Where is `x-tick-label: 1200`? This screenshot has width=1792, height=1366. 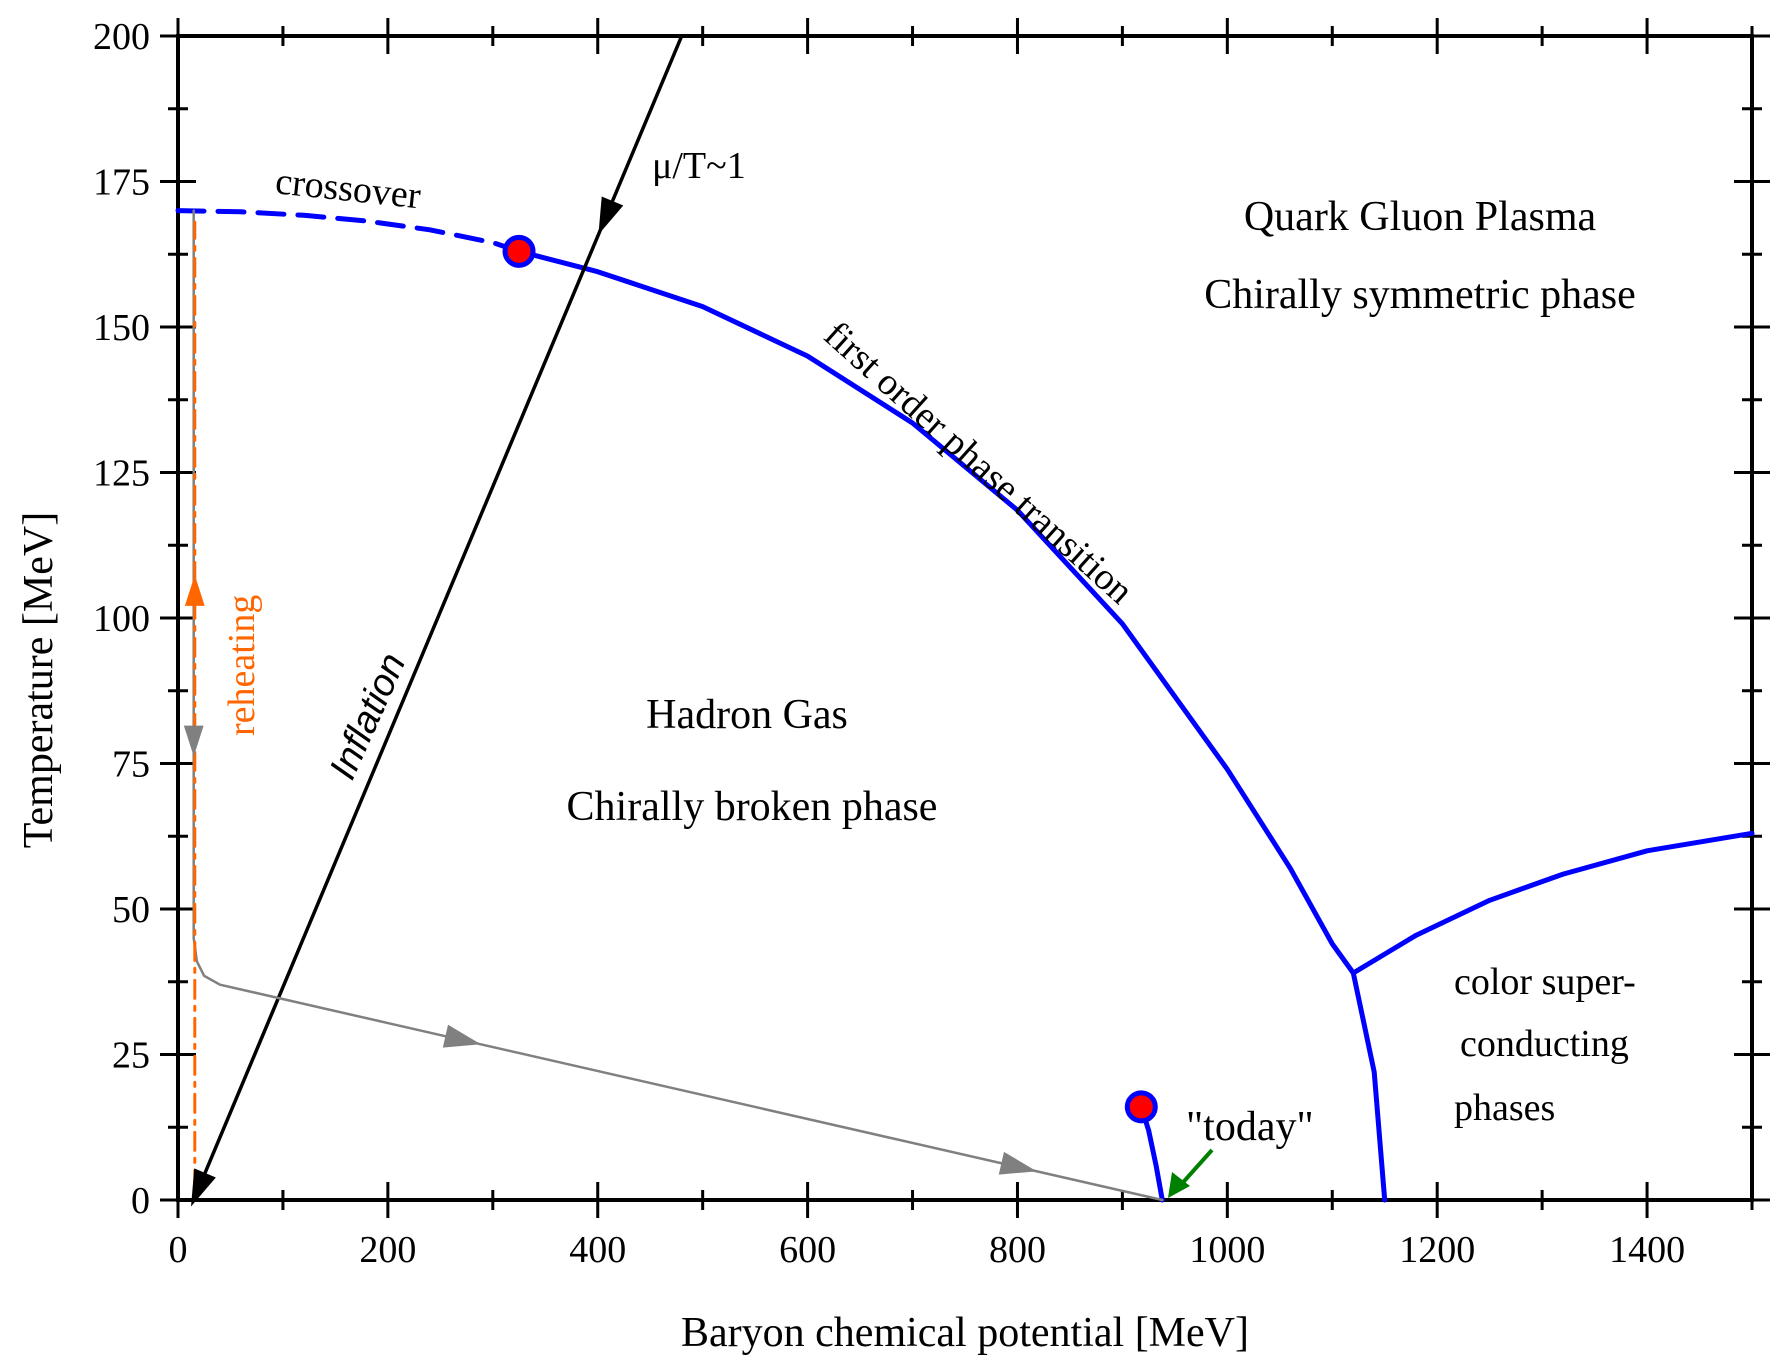 x-tick-label: 1200 is located at coordinates (1437, 1250).